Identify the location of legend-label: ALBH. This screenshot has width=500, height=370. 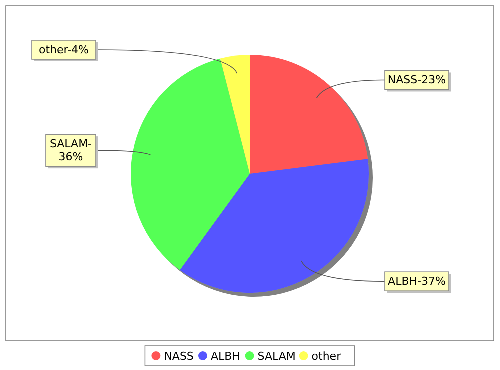
(225, 356).